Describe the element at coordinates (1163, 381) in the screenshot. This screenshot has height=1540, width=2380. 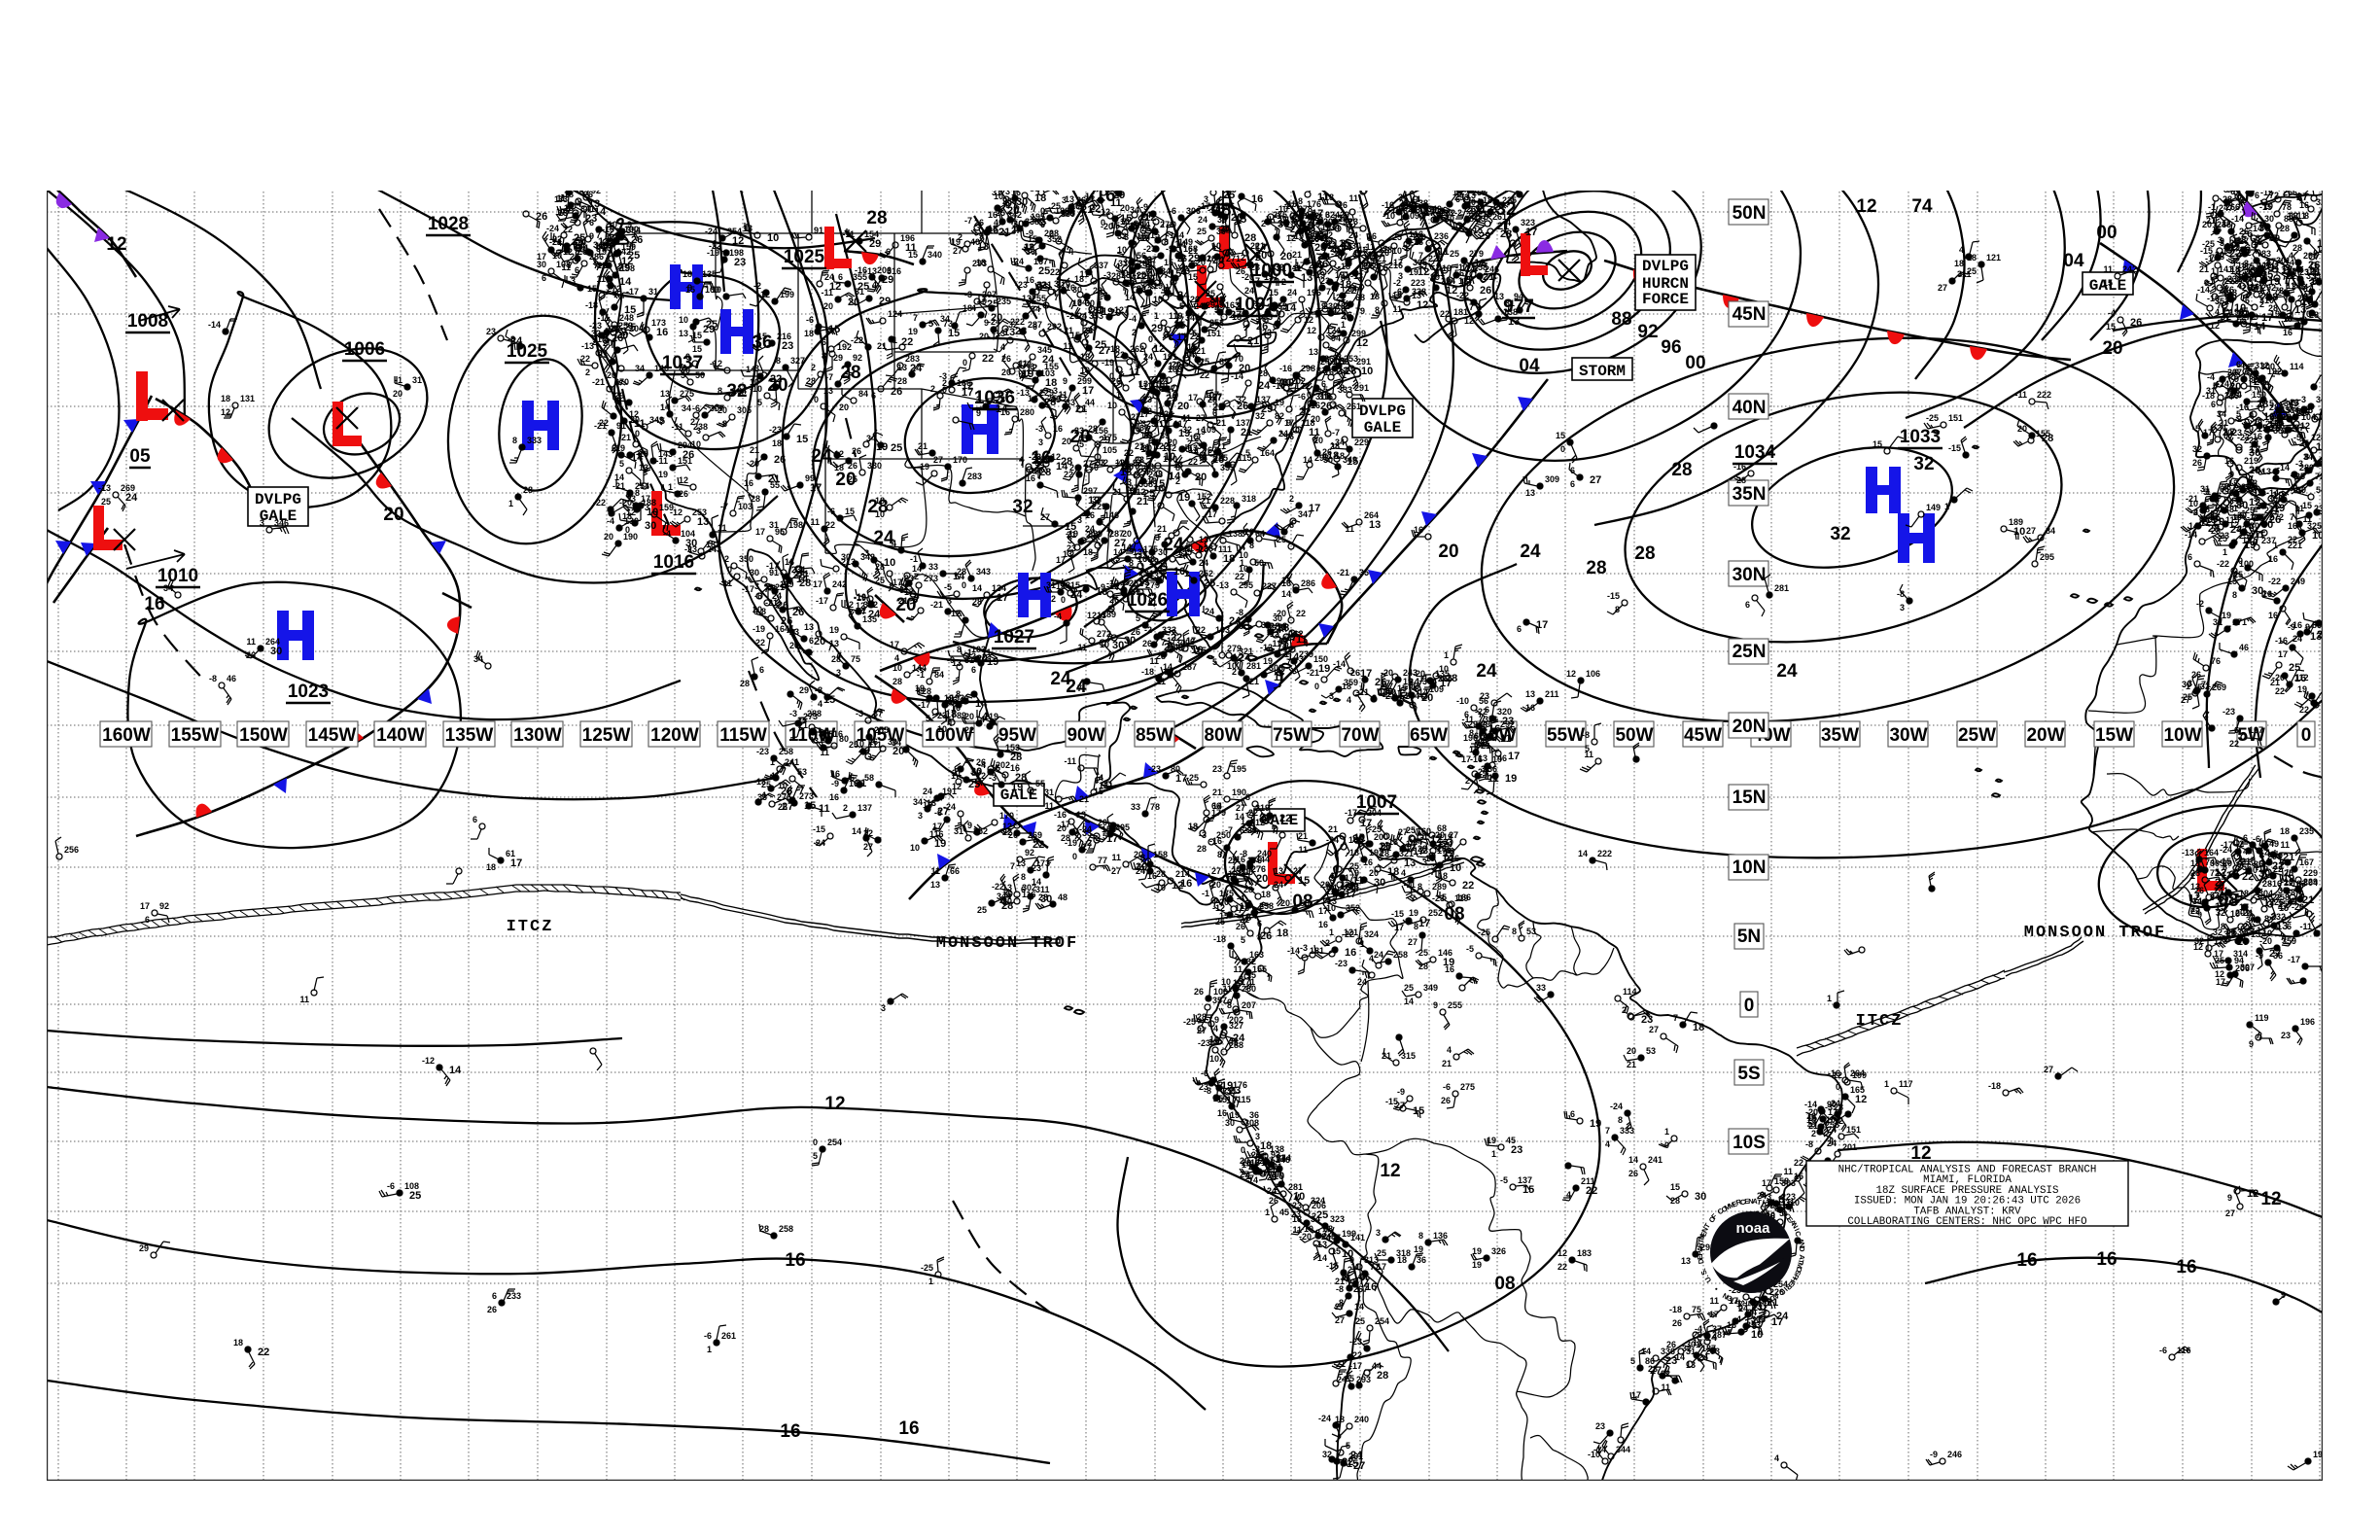
I see `svg-text: -21` at that location.